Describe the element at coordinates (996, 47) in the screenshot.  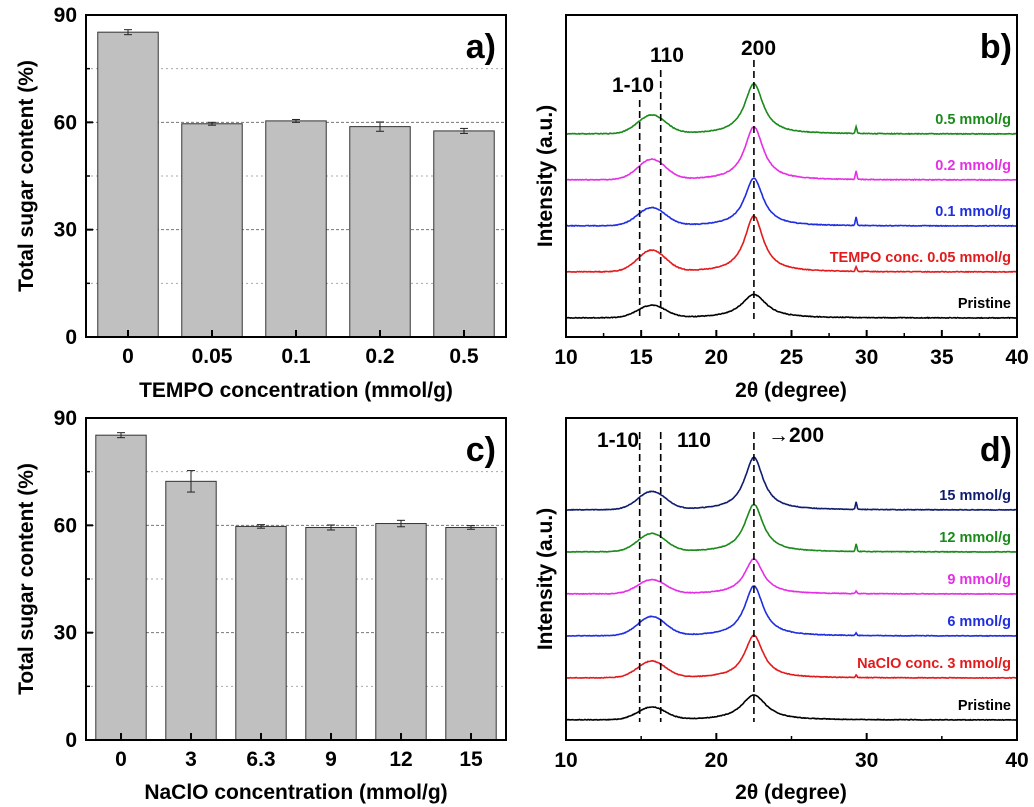
I see `panel-b-label: b)` at that location.